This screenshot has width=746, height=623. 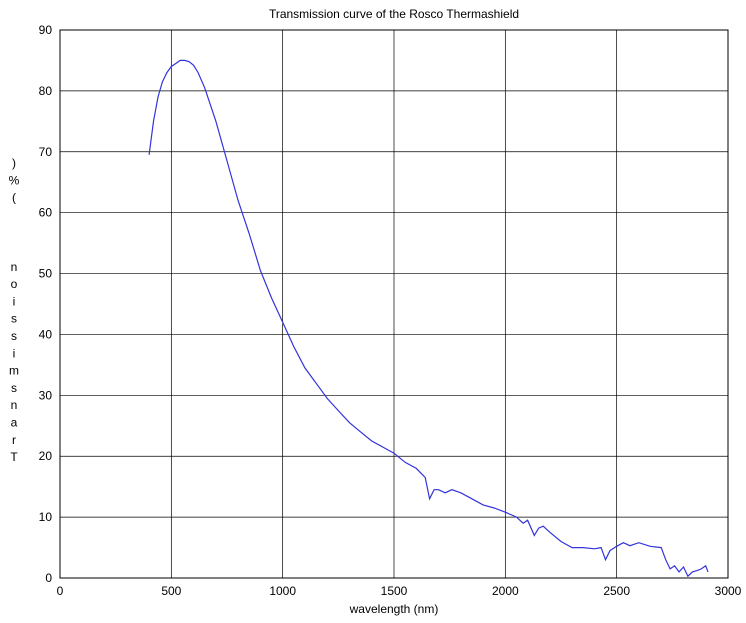 I want to click on y-tick-label: 70, so click(x=46, y=152).